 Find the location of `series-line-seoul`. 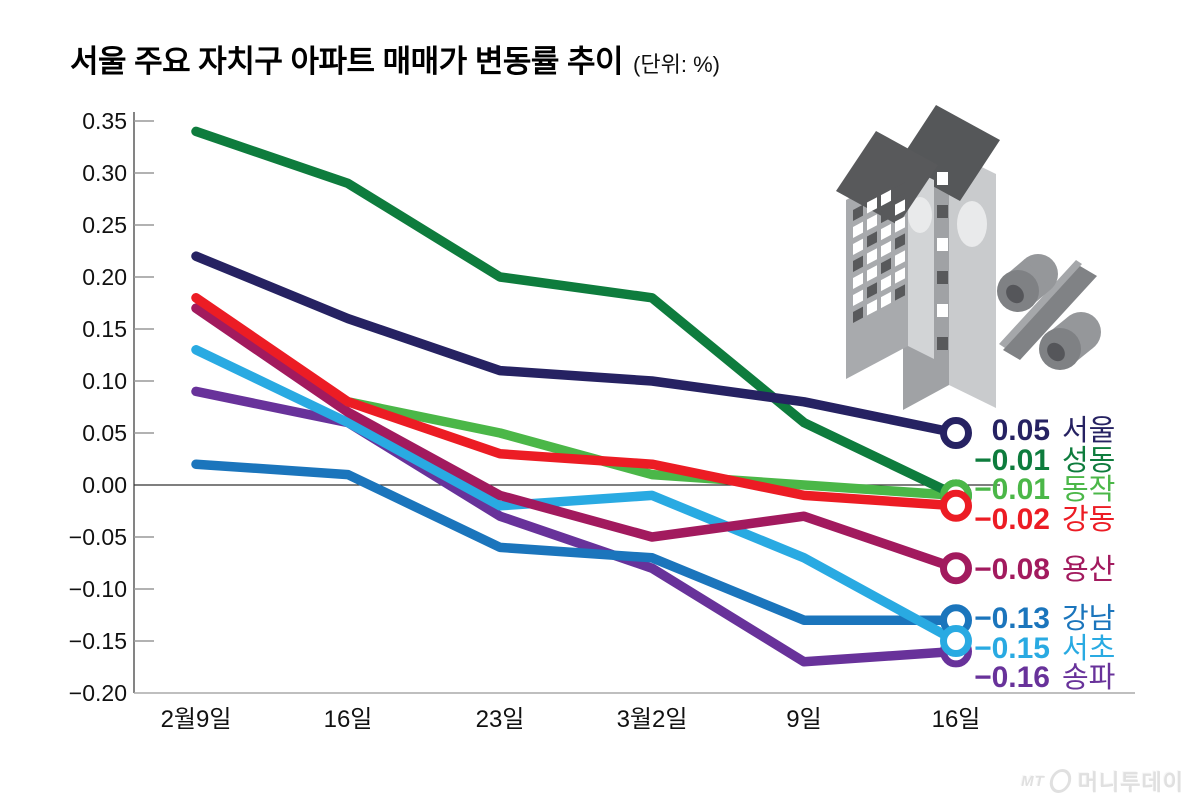

series-line-seoul is located at coordinates (576, 344).